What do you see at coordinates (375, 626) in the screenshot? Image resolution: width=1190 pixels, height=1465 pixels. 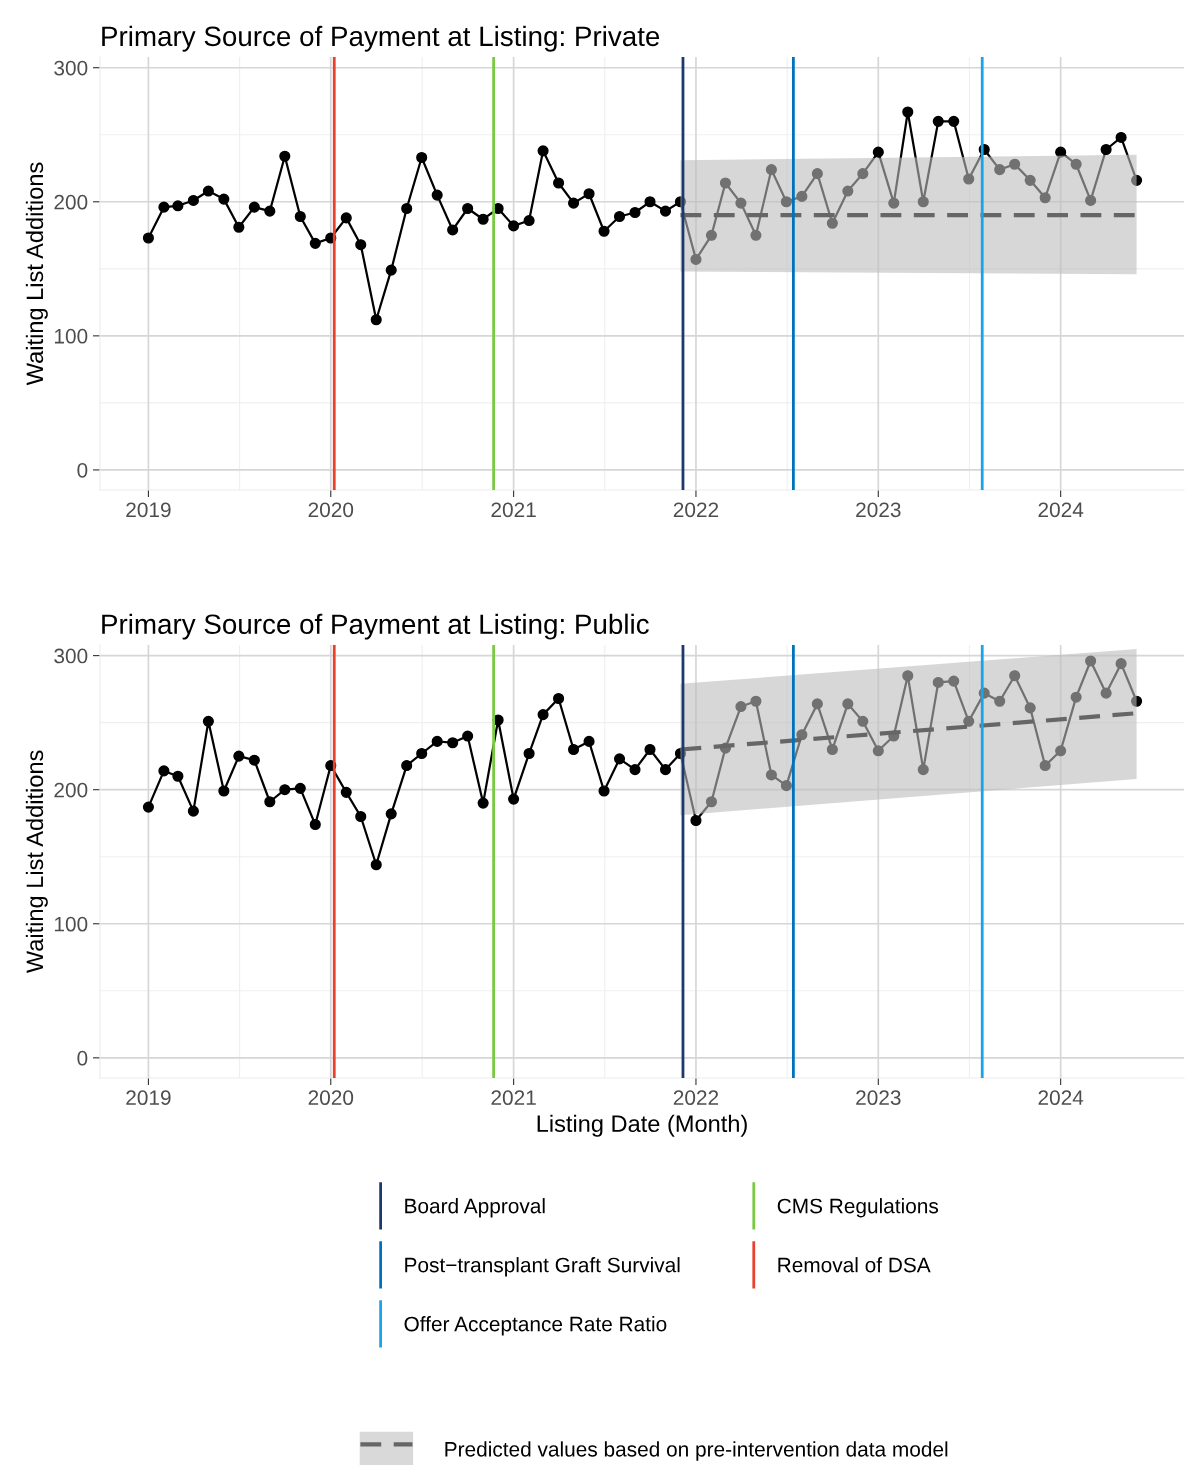 I see `chart-title: Primary Source of Payment at Listing: Public` at bounding box center [375, 626].